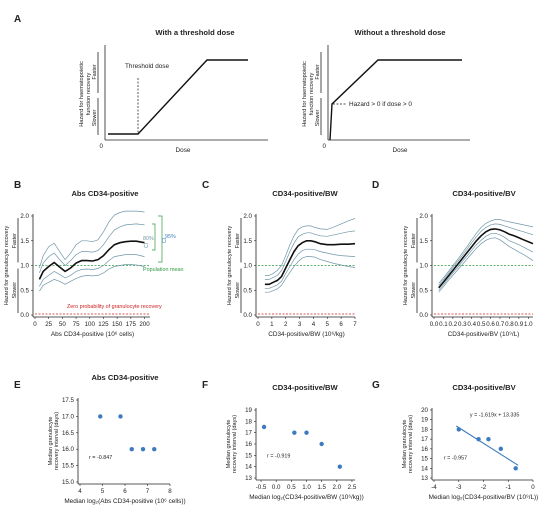  I want to click on hazard-label: Hazard > 0 if dose > 0, so click(380, 104).